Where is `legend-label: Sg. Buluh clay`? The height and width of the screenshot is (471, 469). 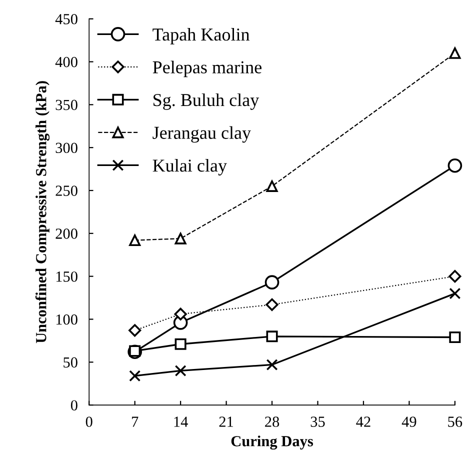 legend-label: Sg. Buluh clay is located at coordinates (207, 101).